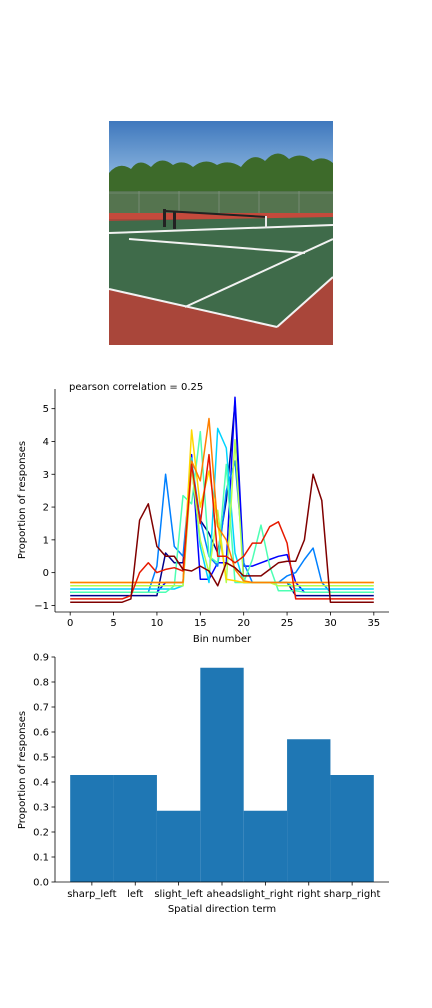 This screenshot has width=432, height=1008. I want to click on line-x-tick-label: 25, so click(287, 623).